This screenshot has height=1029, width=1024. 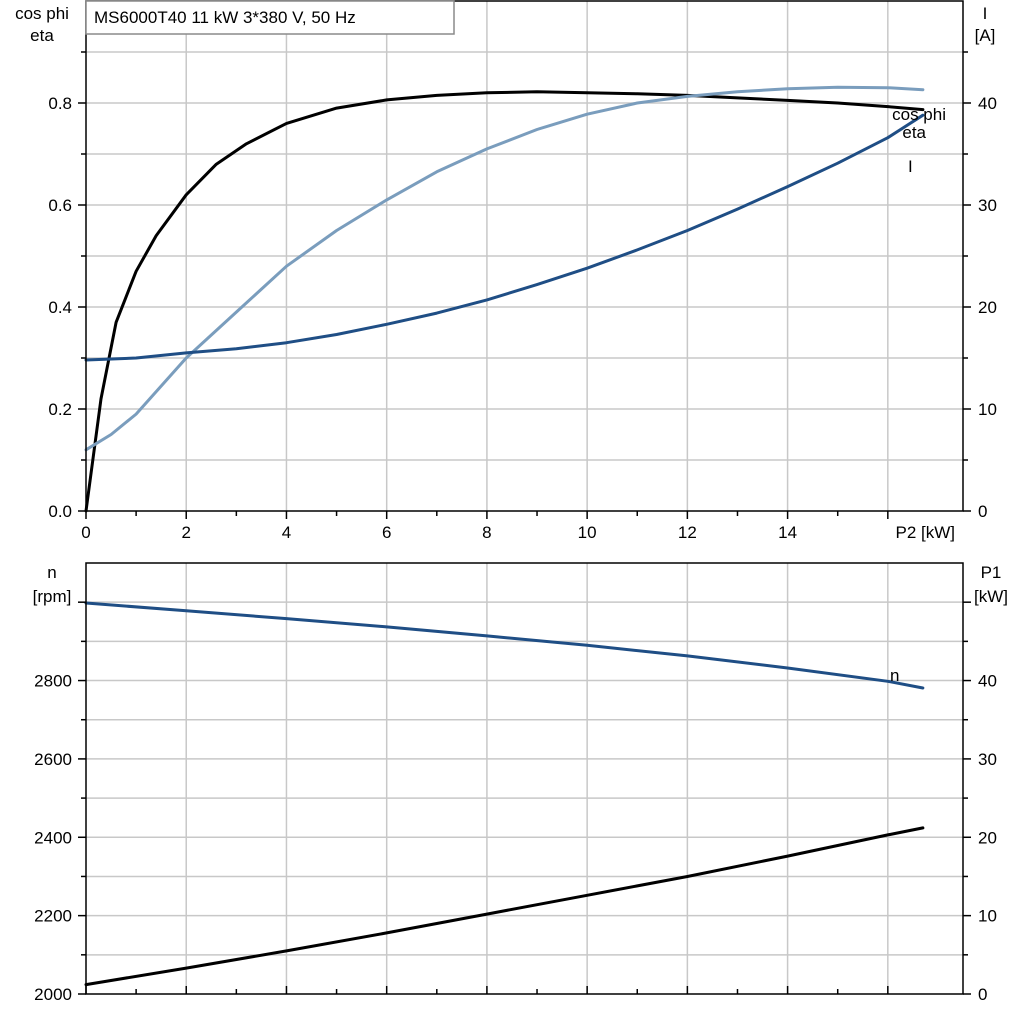 I want to click on top-left-axis-label-eta: eta, so click(x=42, y=35).